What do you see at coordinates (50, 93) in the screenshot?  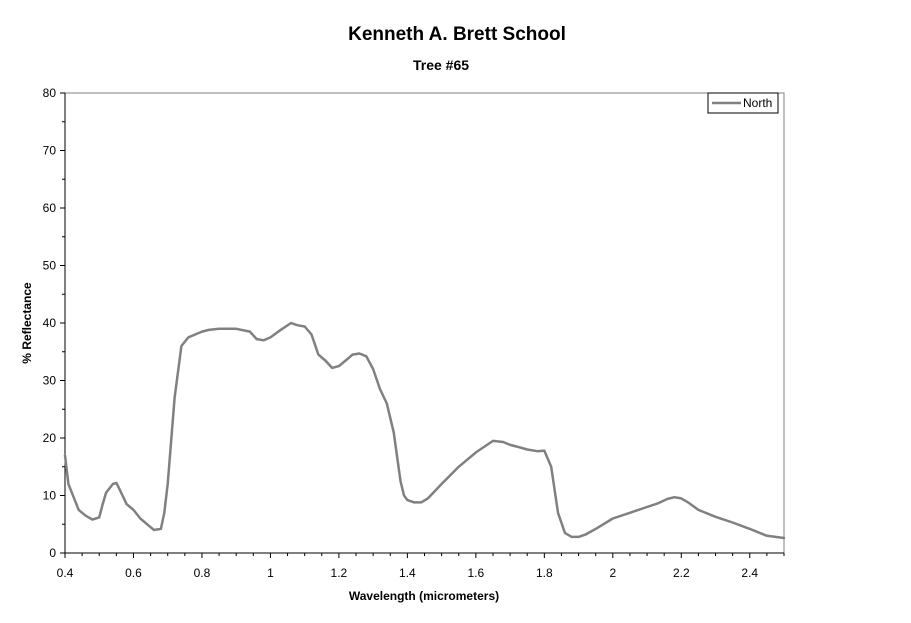 I see `y-tick-label: 80` at bounding box center [50, 93].